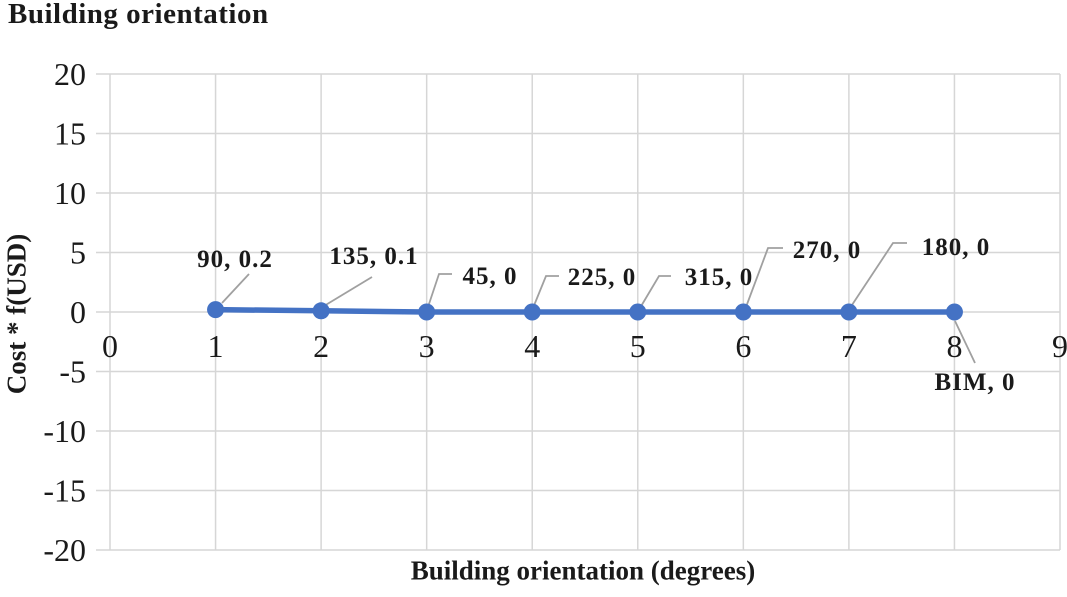 Image resolution: width=1067 pixels, height=597 pixels. What do you see at coordinates (138, 15) in the screenshot?
I see `chart-title: Building orientation` at bounding box center [138, 15].